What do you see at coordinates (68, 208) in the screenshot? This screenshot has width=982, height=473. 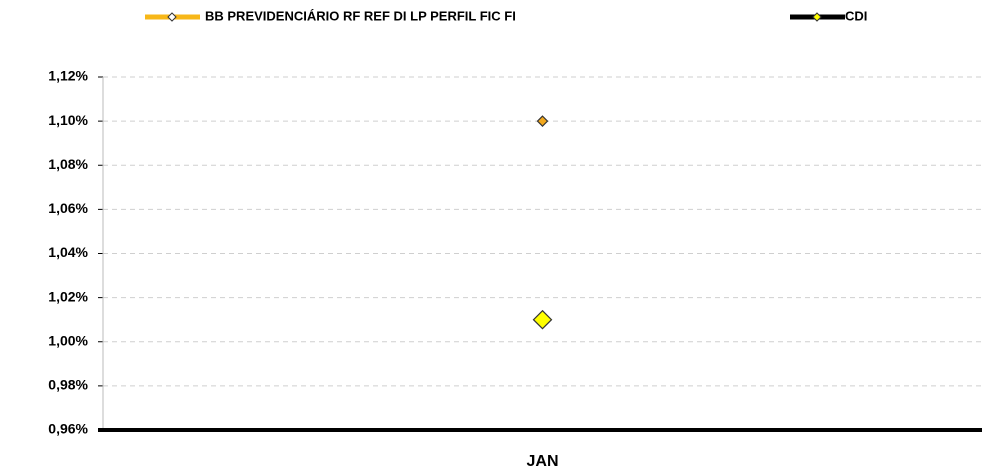 I see `y-tick-label: 1,06%` at bounding box center [68, 208].